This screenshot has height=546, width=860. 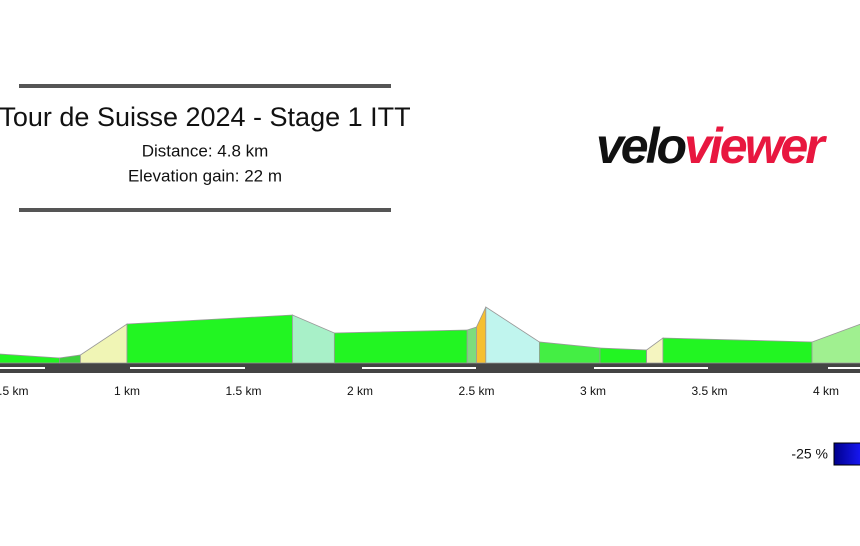 What do you see at coordinates (755, 146) in the screenshot?
I see `logo-part: viewer` at bounding box center [755, 146].